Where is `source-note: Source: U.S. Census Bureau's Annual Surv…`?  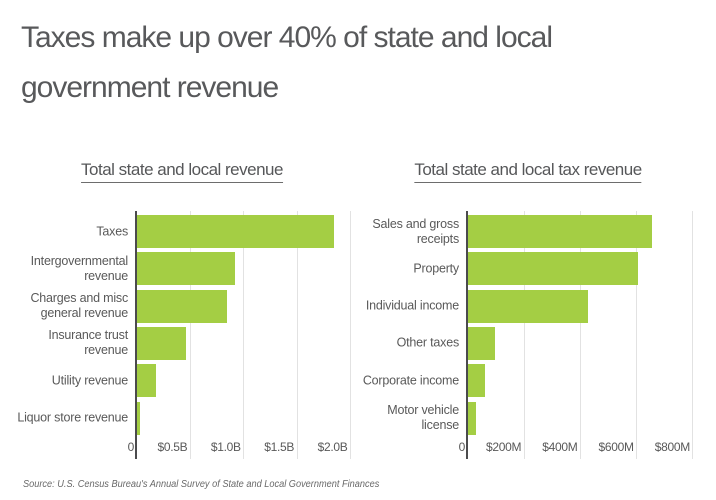 source-note: Source: U.S. Census Bureau's Annual Surv… is located at coordinates (201, 484).